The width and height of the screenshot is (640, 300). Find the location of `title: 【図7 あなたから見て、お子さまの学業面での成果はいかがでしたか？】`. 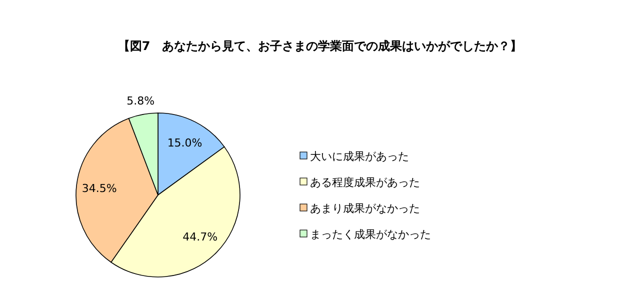

title: 【図7 あなたから見て、お子さまの学業面での成果はいかがでしたか？】 is located at coordinates (320, 46).